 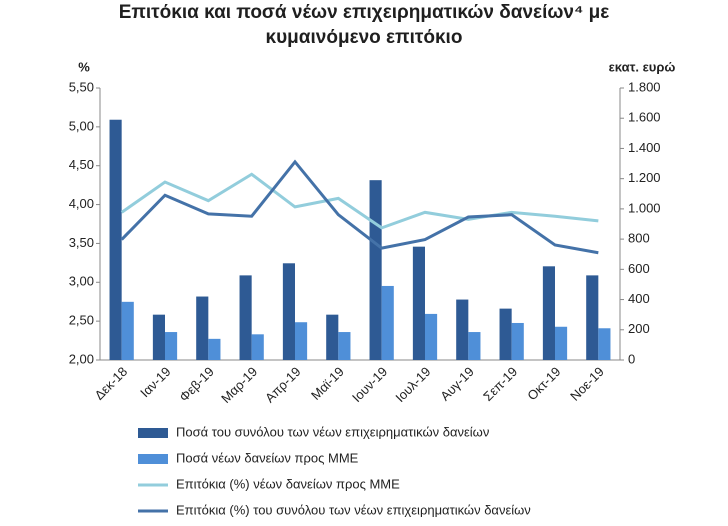 I want to click on x-tick-label: Απρ-19, so click(x=283, y=385).